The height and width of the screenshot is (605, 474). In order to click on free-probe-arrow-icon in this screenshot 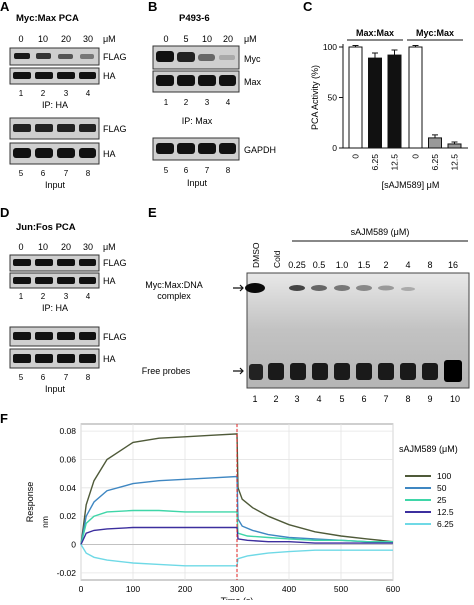, I will do `click(238, 371)`.